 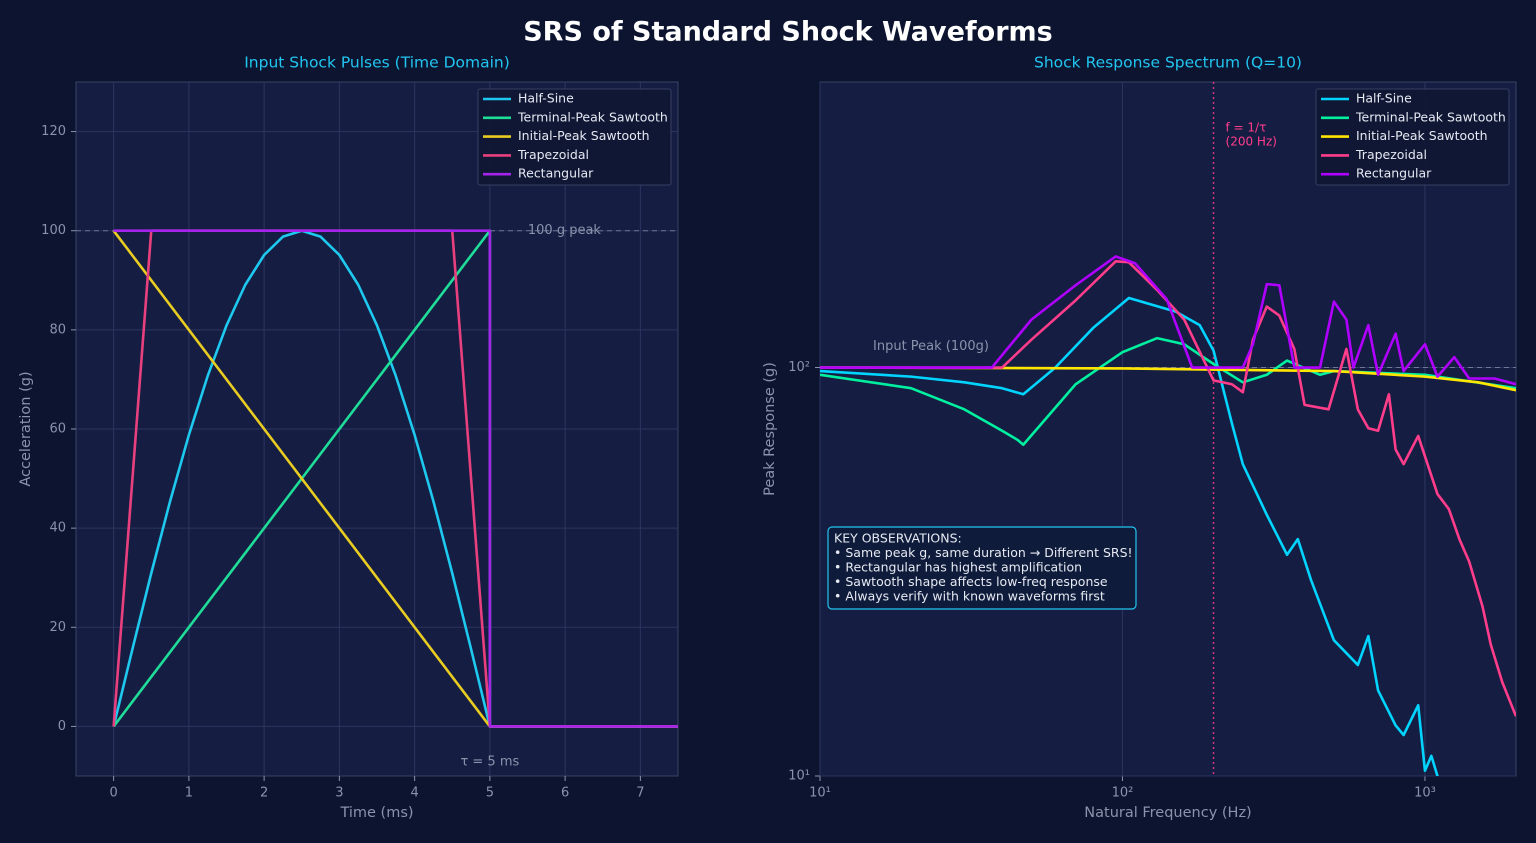 I want to click on x-tick-label: 3, so click(x=339, y=793).